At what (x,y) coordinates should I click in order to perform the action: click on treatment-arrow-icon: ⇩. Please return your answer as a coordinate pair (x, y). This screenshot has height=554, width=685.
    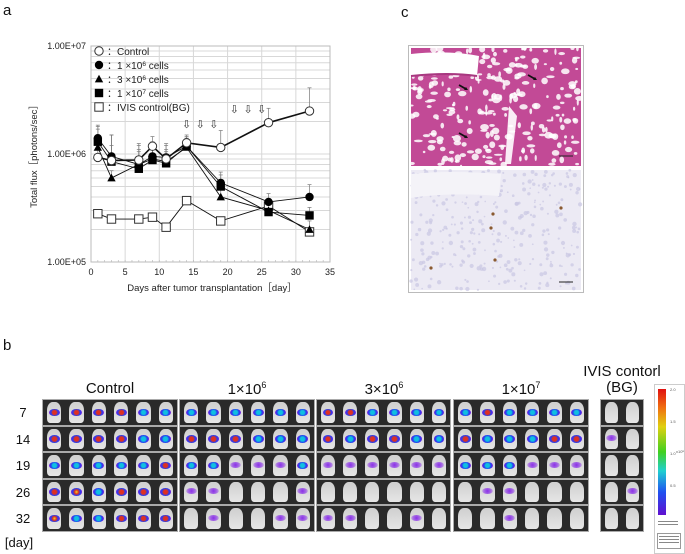
    Looking at the image, I should click on (247, 110).